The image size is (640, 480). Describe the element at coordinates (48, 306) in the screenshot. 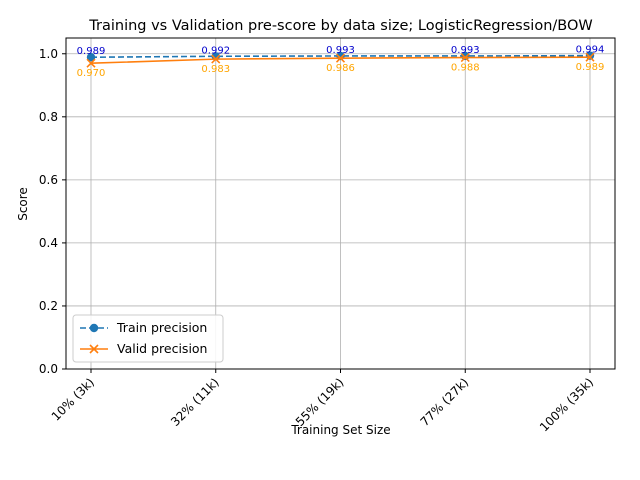

I see `y-tick-label: 0.2` at that location.